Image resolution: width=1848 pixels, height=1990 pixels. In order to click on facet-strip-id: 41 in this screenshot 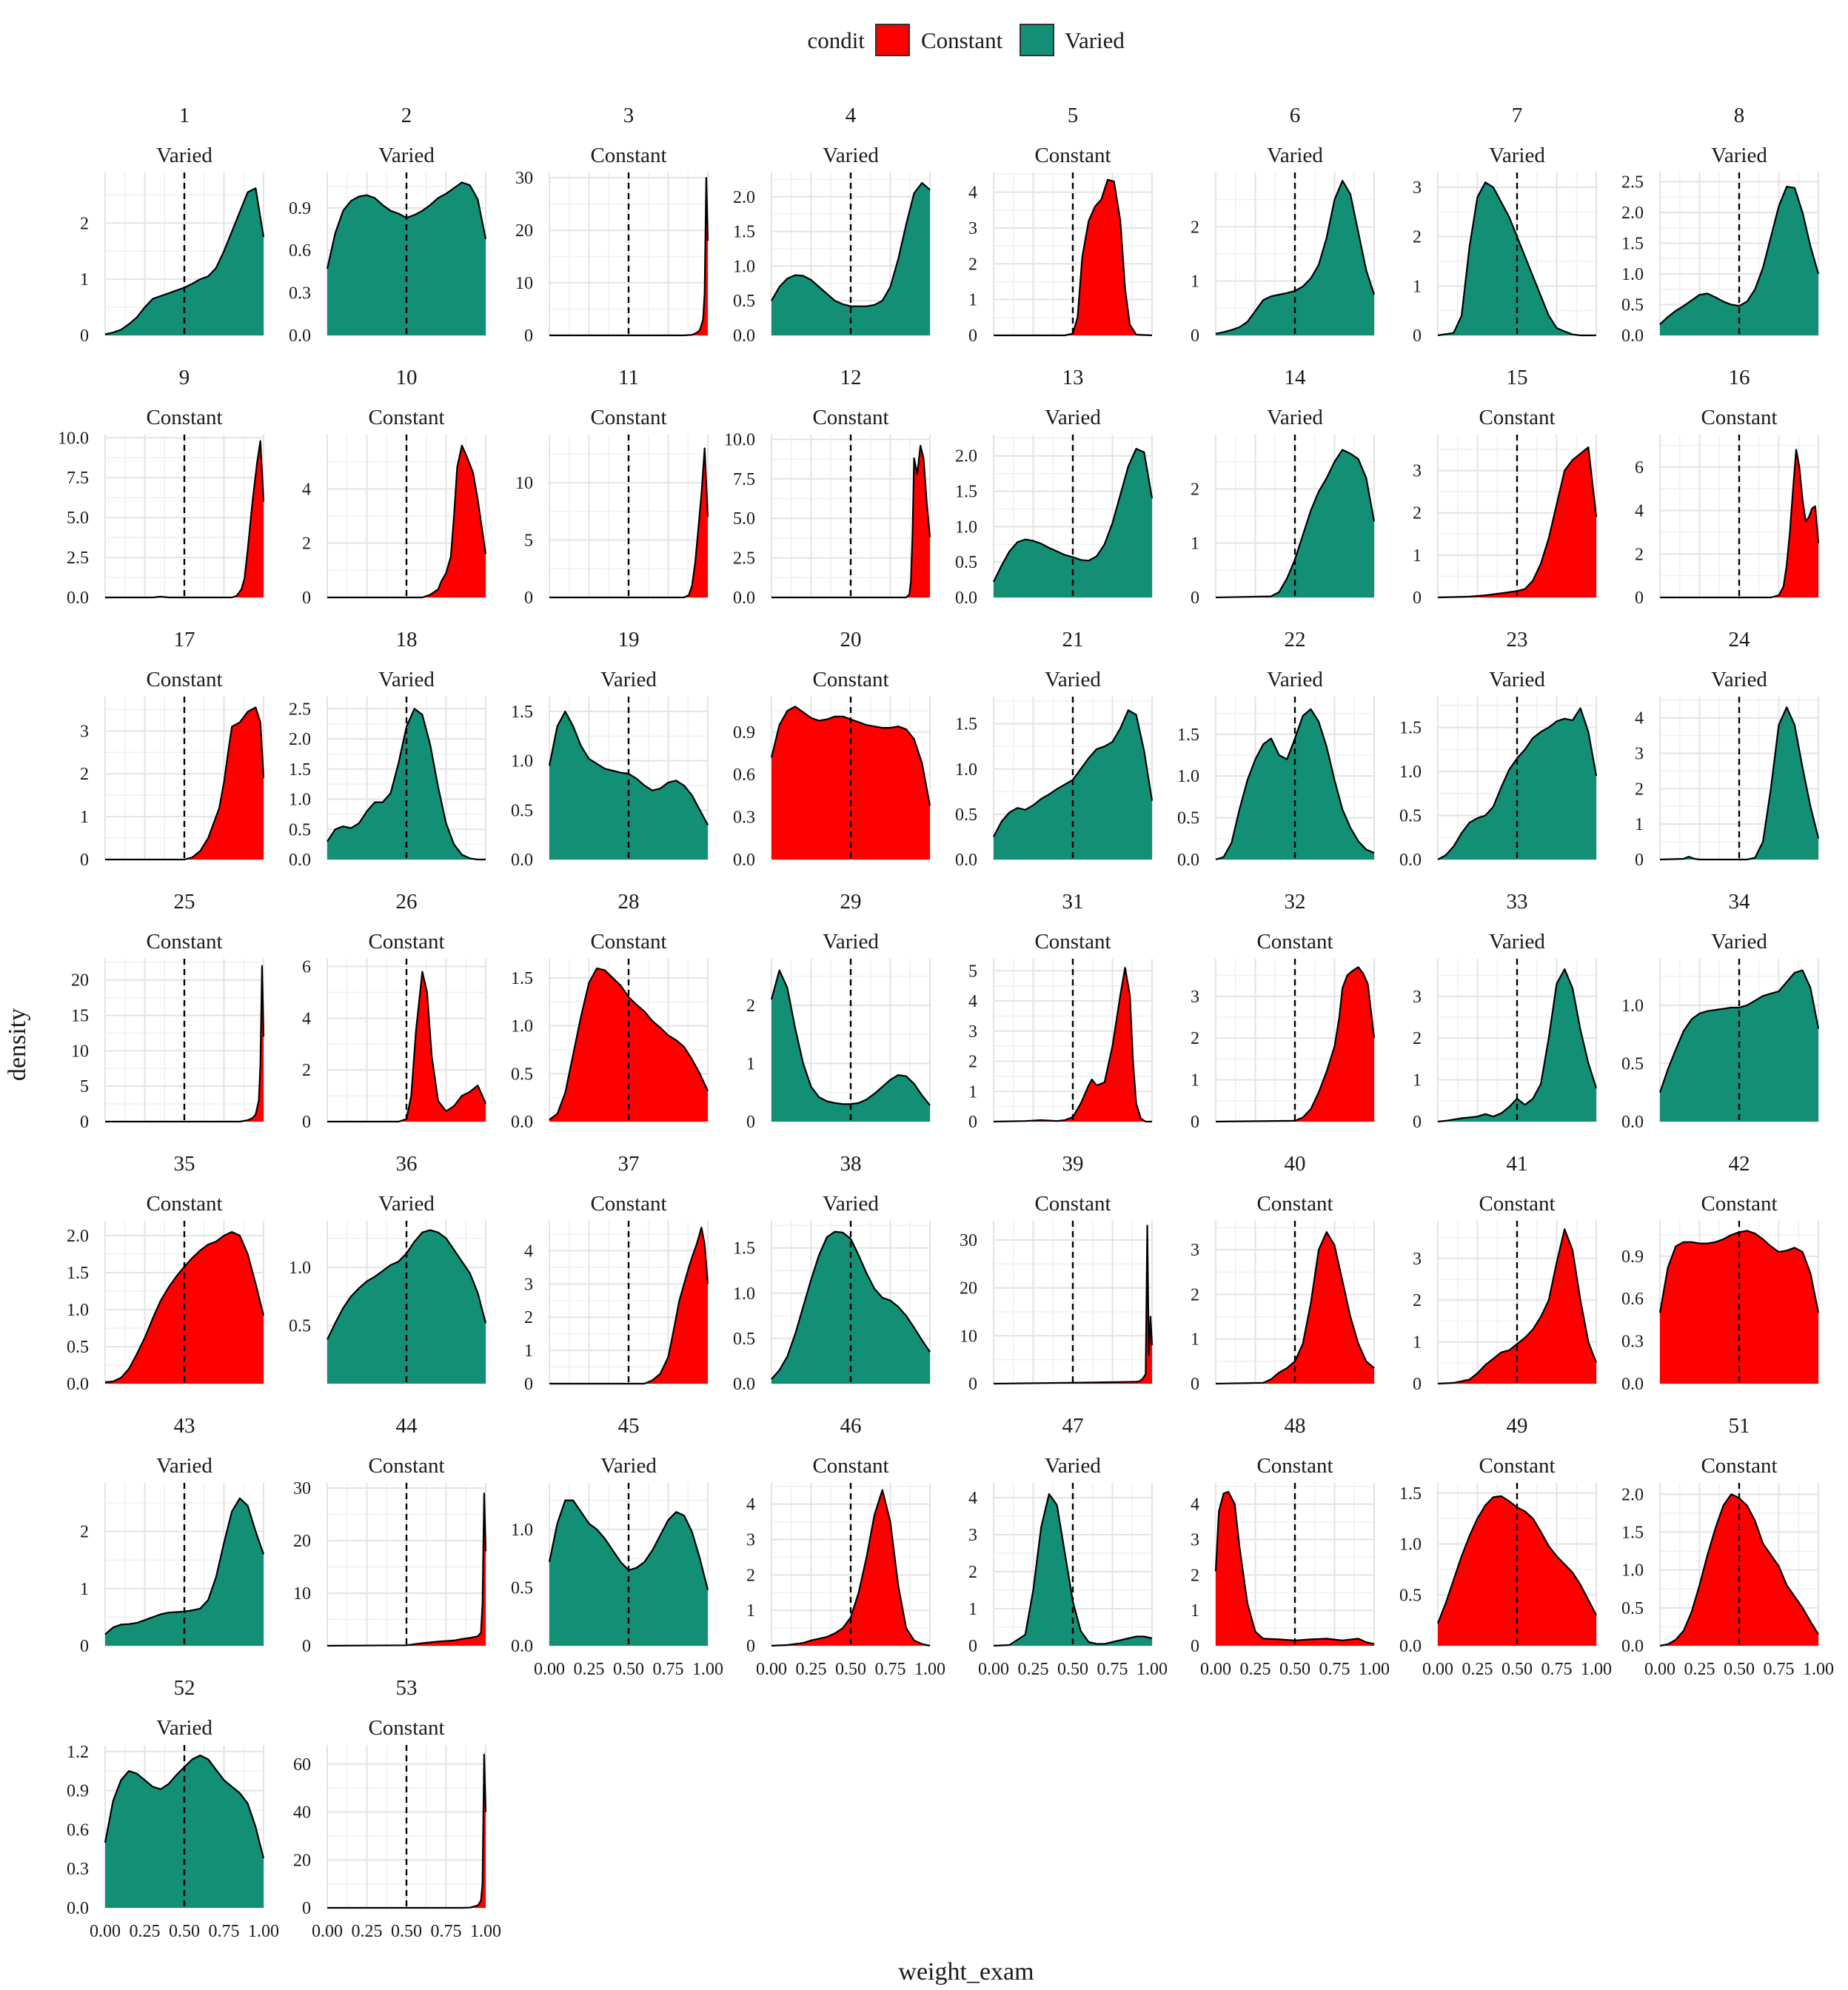, I will do `click(1517, 1164)`.